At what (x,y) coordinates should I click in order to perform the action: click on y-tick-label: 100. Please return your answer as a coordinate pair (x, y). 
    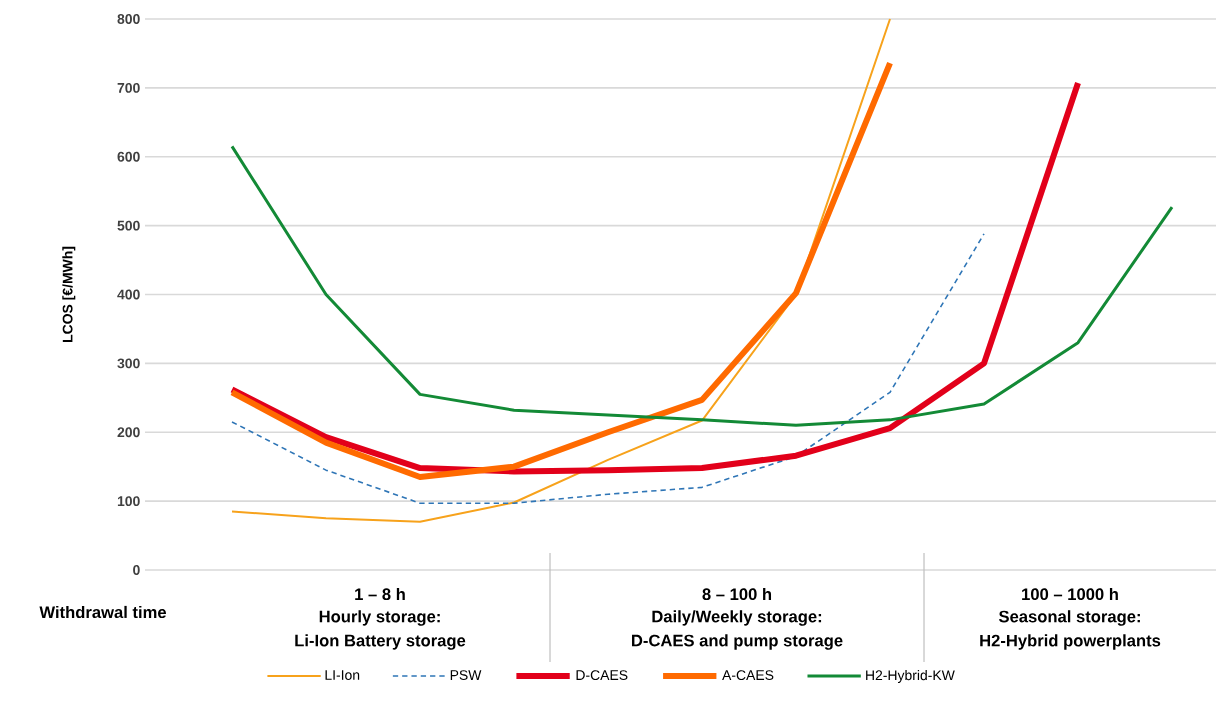
    Looking at the image, I should click on (128, 501).